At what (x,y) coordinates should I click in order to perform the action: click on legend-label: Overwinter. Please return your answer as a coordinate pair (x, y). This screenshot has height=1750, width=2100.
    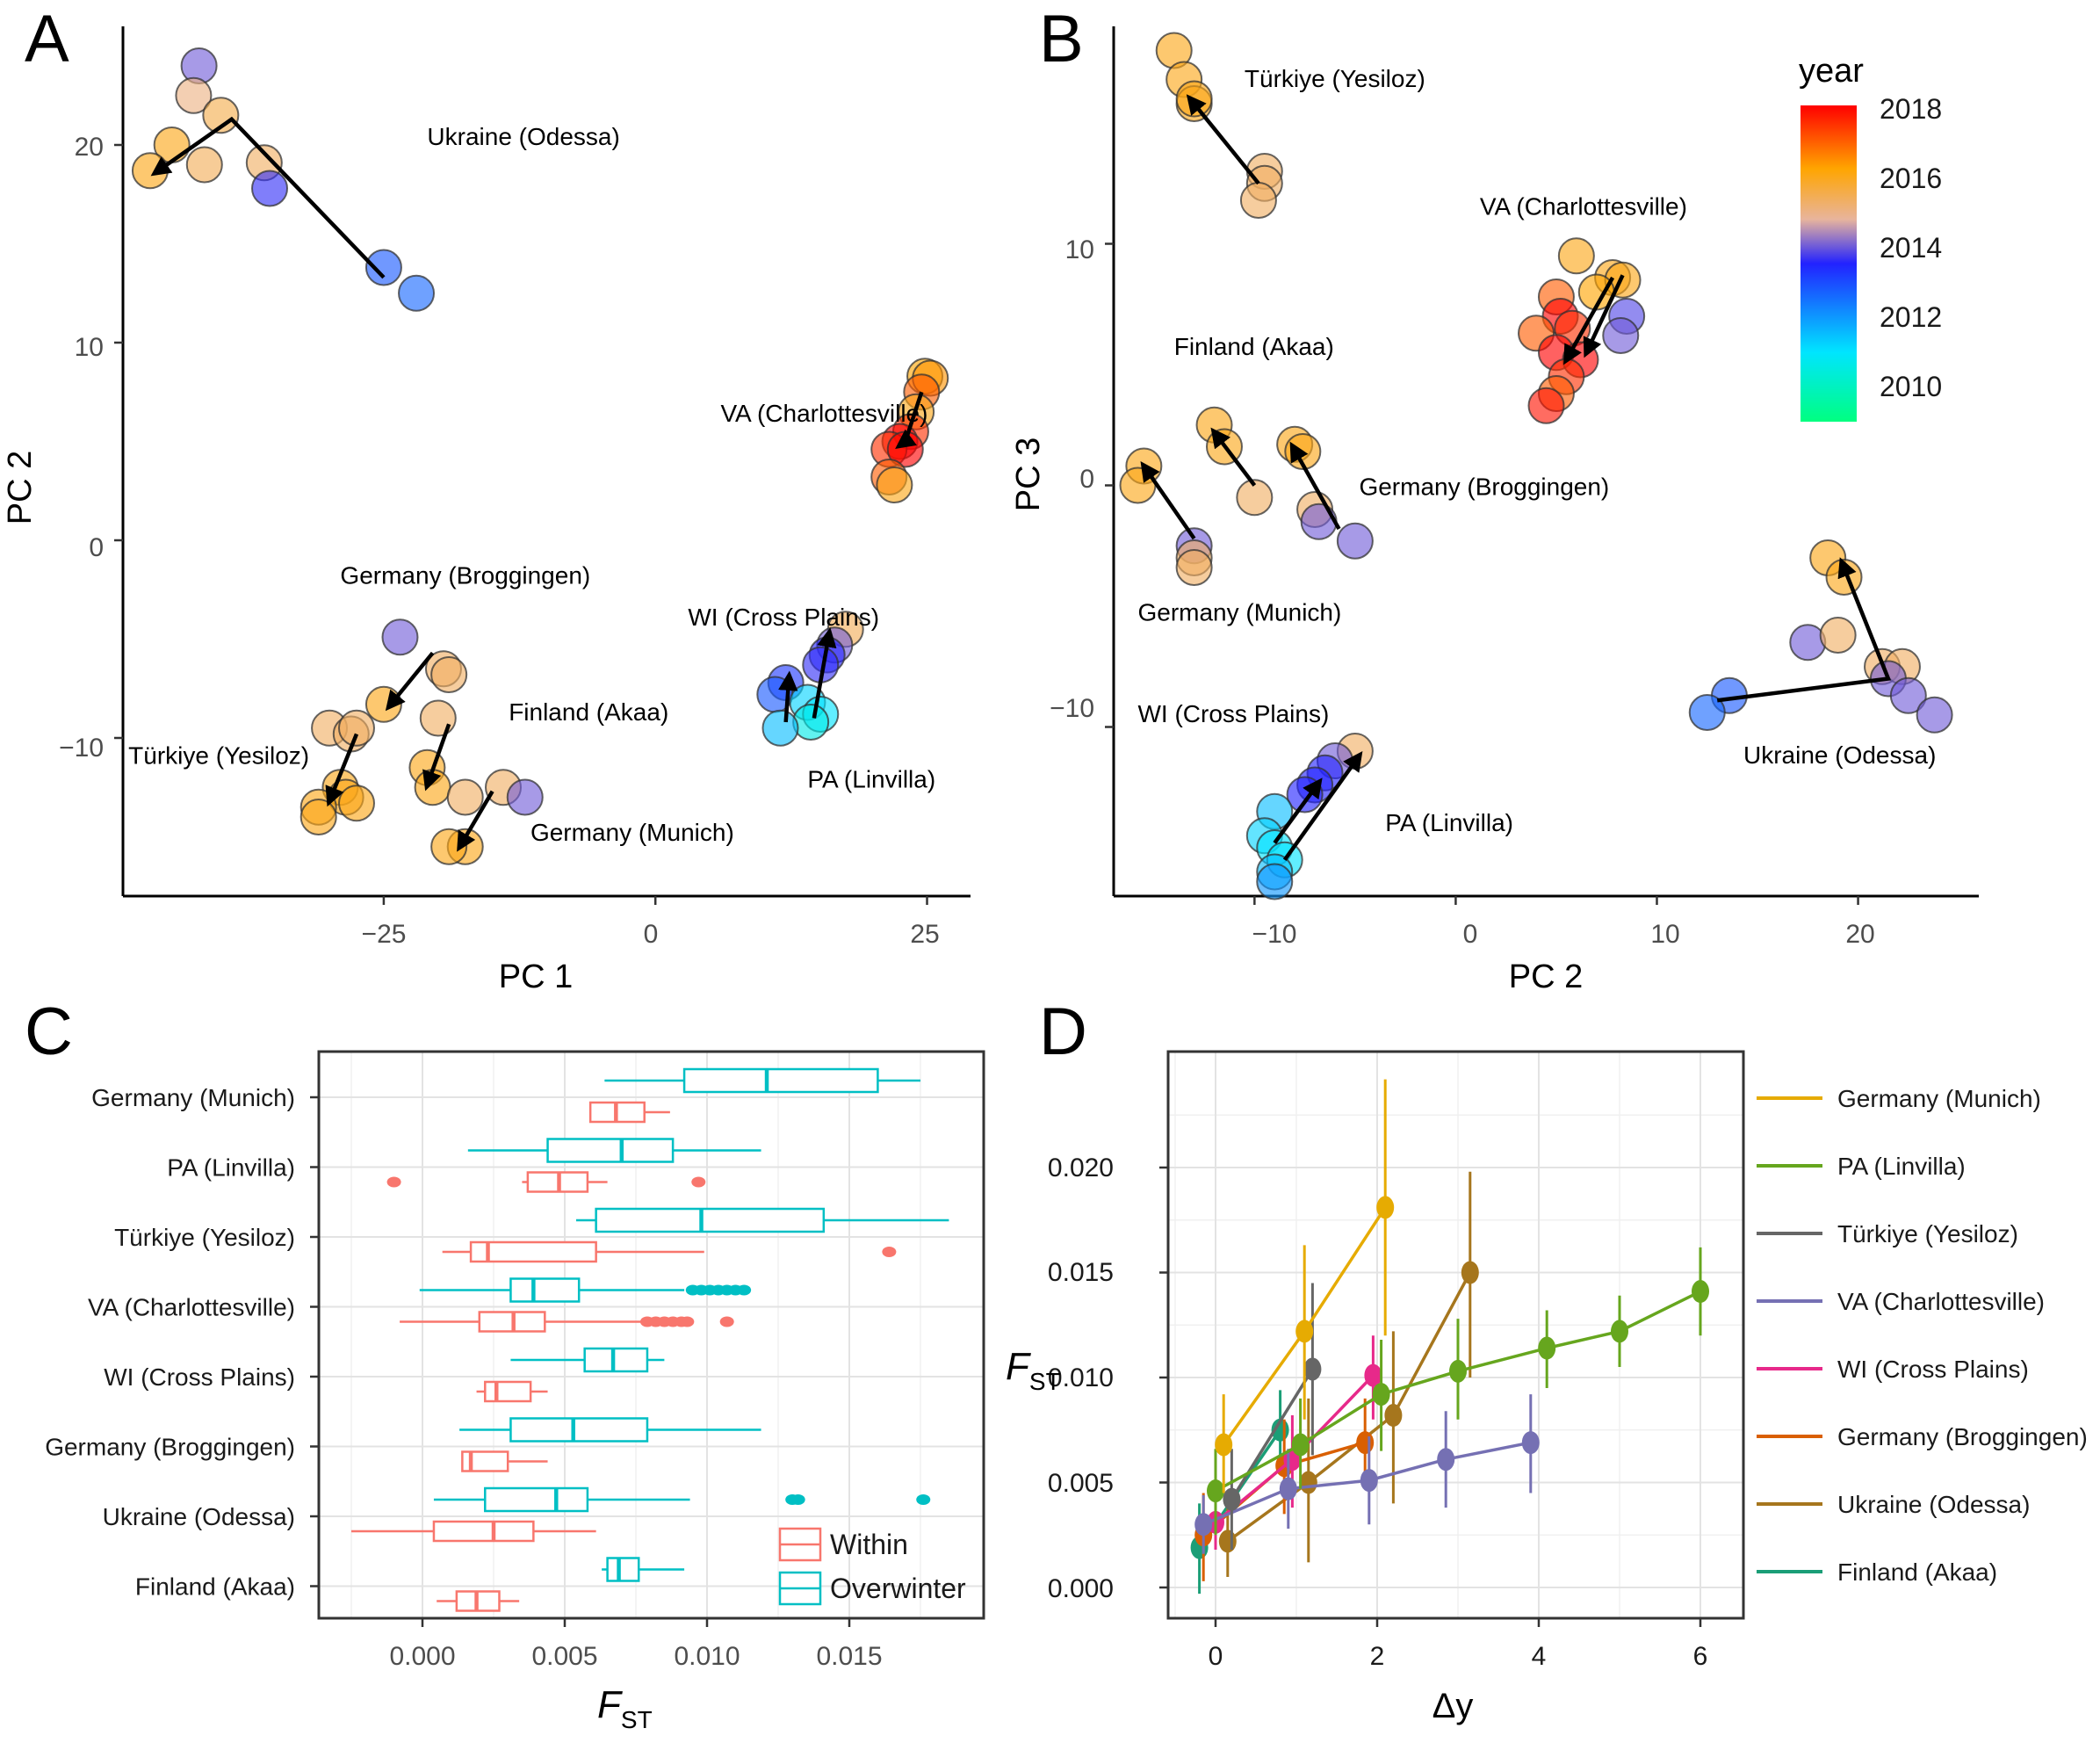
    Looking at the image, I should click on (898, 1589).